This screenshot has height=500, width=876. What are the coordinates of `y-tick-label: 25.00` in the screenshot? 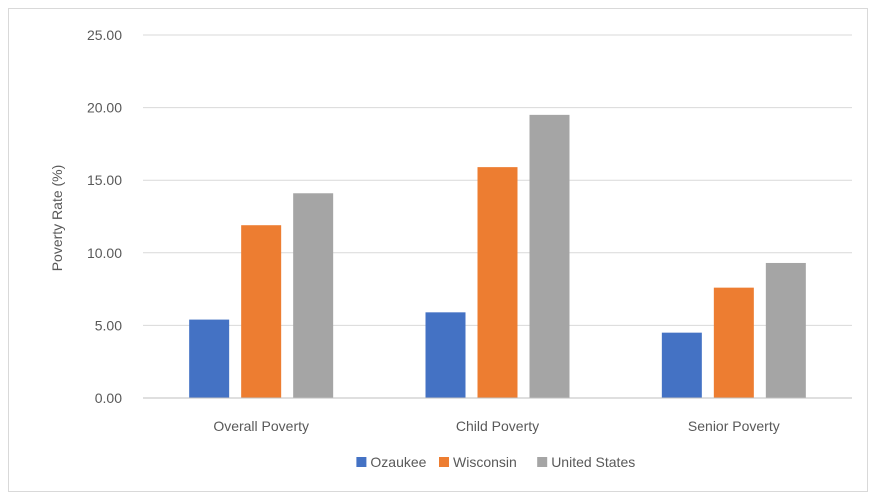 It's located at (104, 35).